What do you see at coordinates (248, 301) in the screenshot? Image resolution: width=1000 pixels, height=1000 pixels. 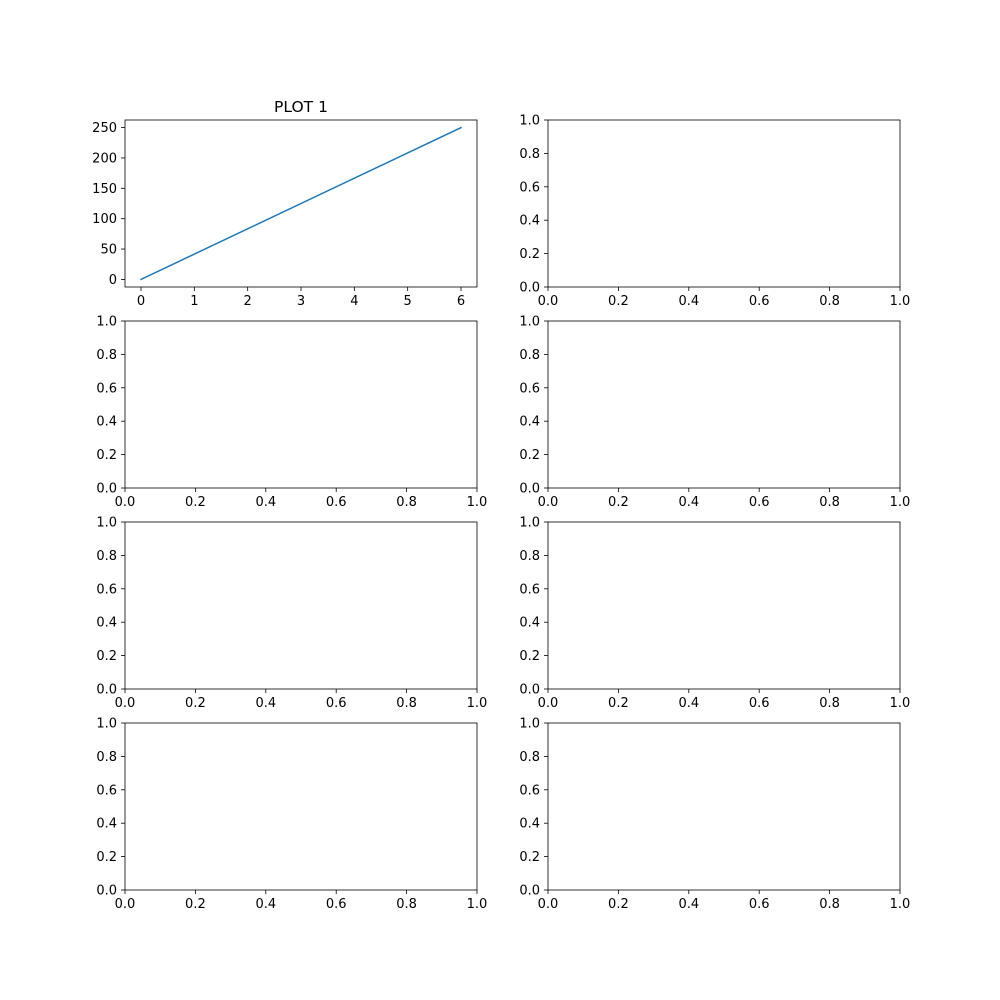 I see `x-tick-label: 2` at bounding box center [248, 301].